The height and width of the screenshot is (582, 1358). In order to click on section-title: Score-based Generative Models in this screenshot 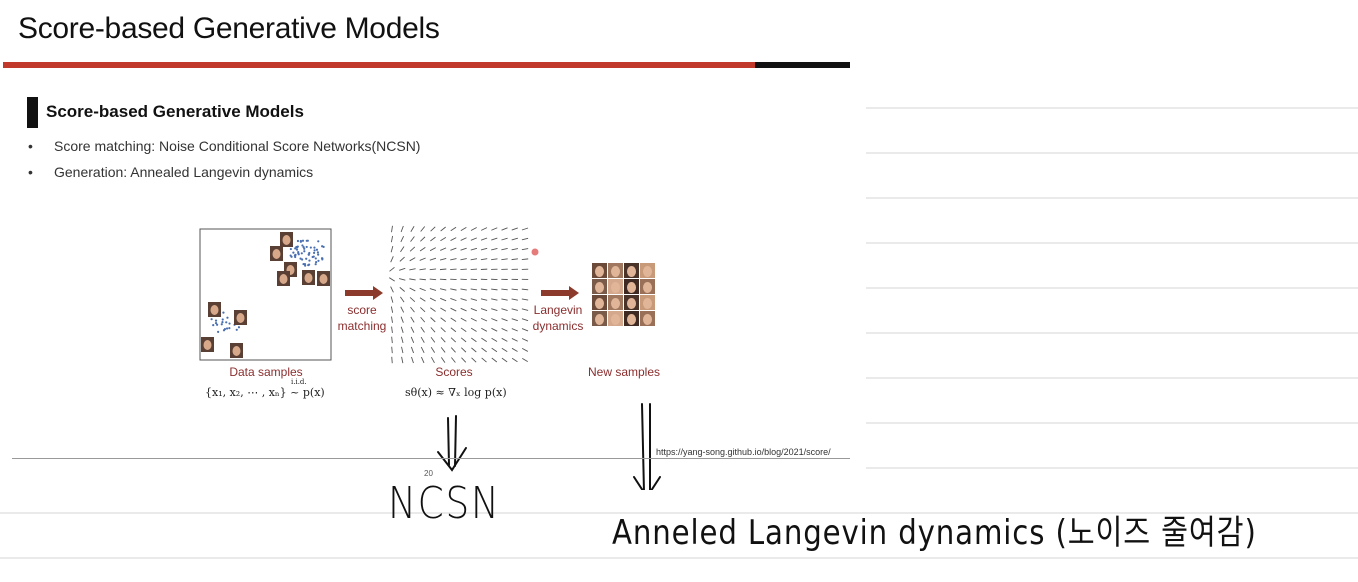, I will do `click(175, 111)`.